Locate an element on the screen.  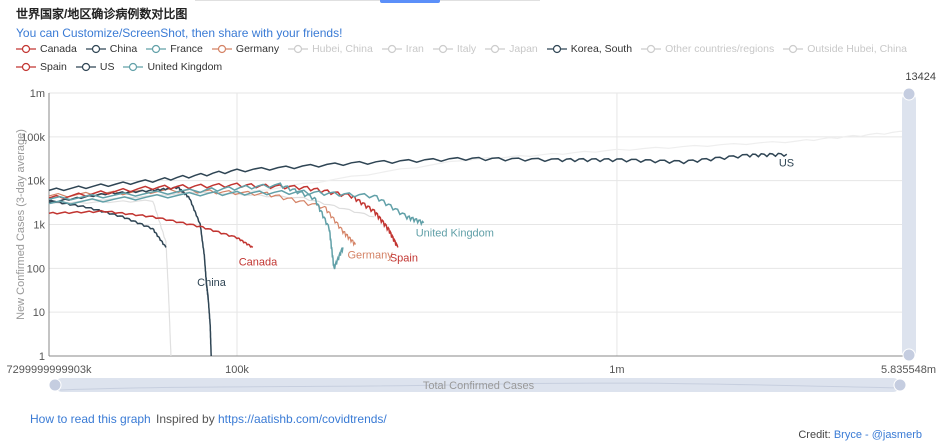
legend-item-korea-south: Korea, South is located at coordinates (589, 49).